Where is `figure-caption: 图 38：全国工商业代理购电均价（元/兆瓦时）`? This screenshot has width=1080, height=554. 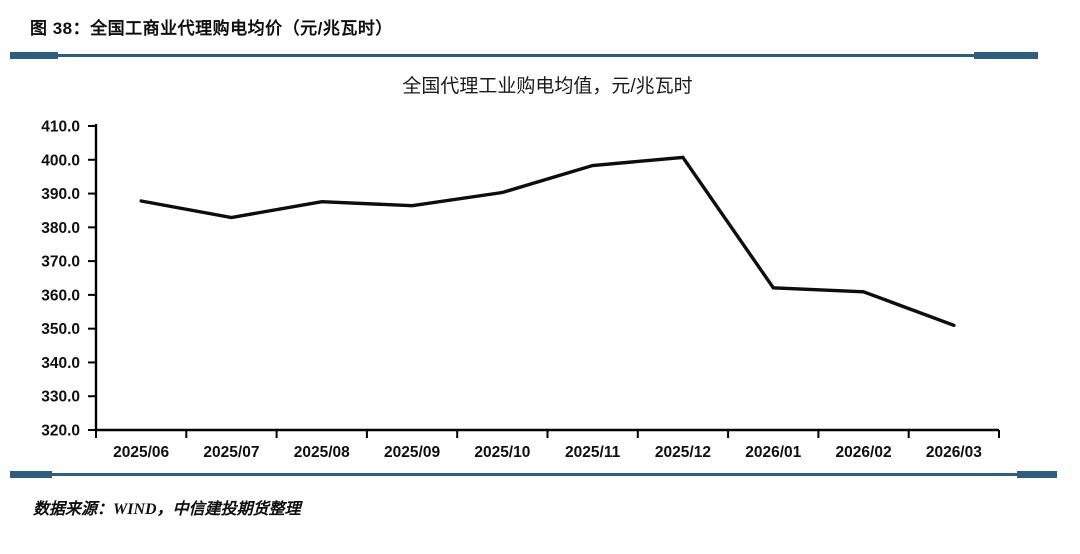
figure-caption: 图 38：全国工商业代理购电均价（元/兆瓦时） is located at coordinates (211, 28).